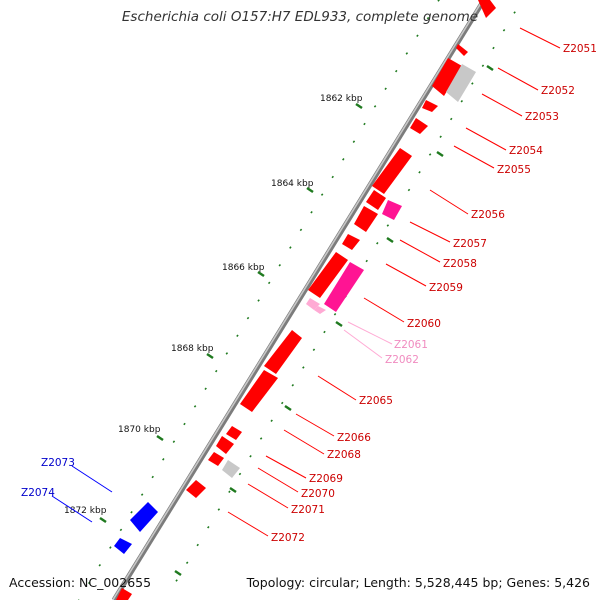  What do you see at coordinates (430, 106) in the screenshot?
I see `gene-arrow-z2054` at bounding box center [430, 106].